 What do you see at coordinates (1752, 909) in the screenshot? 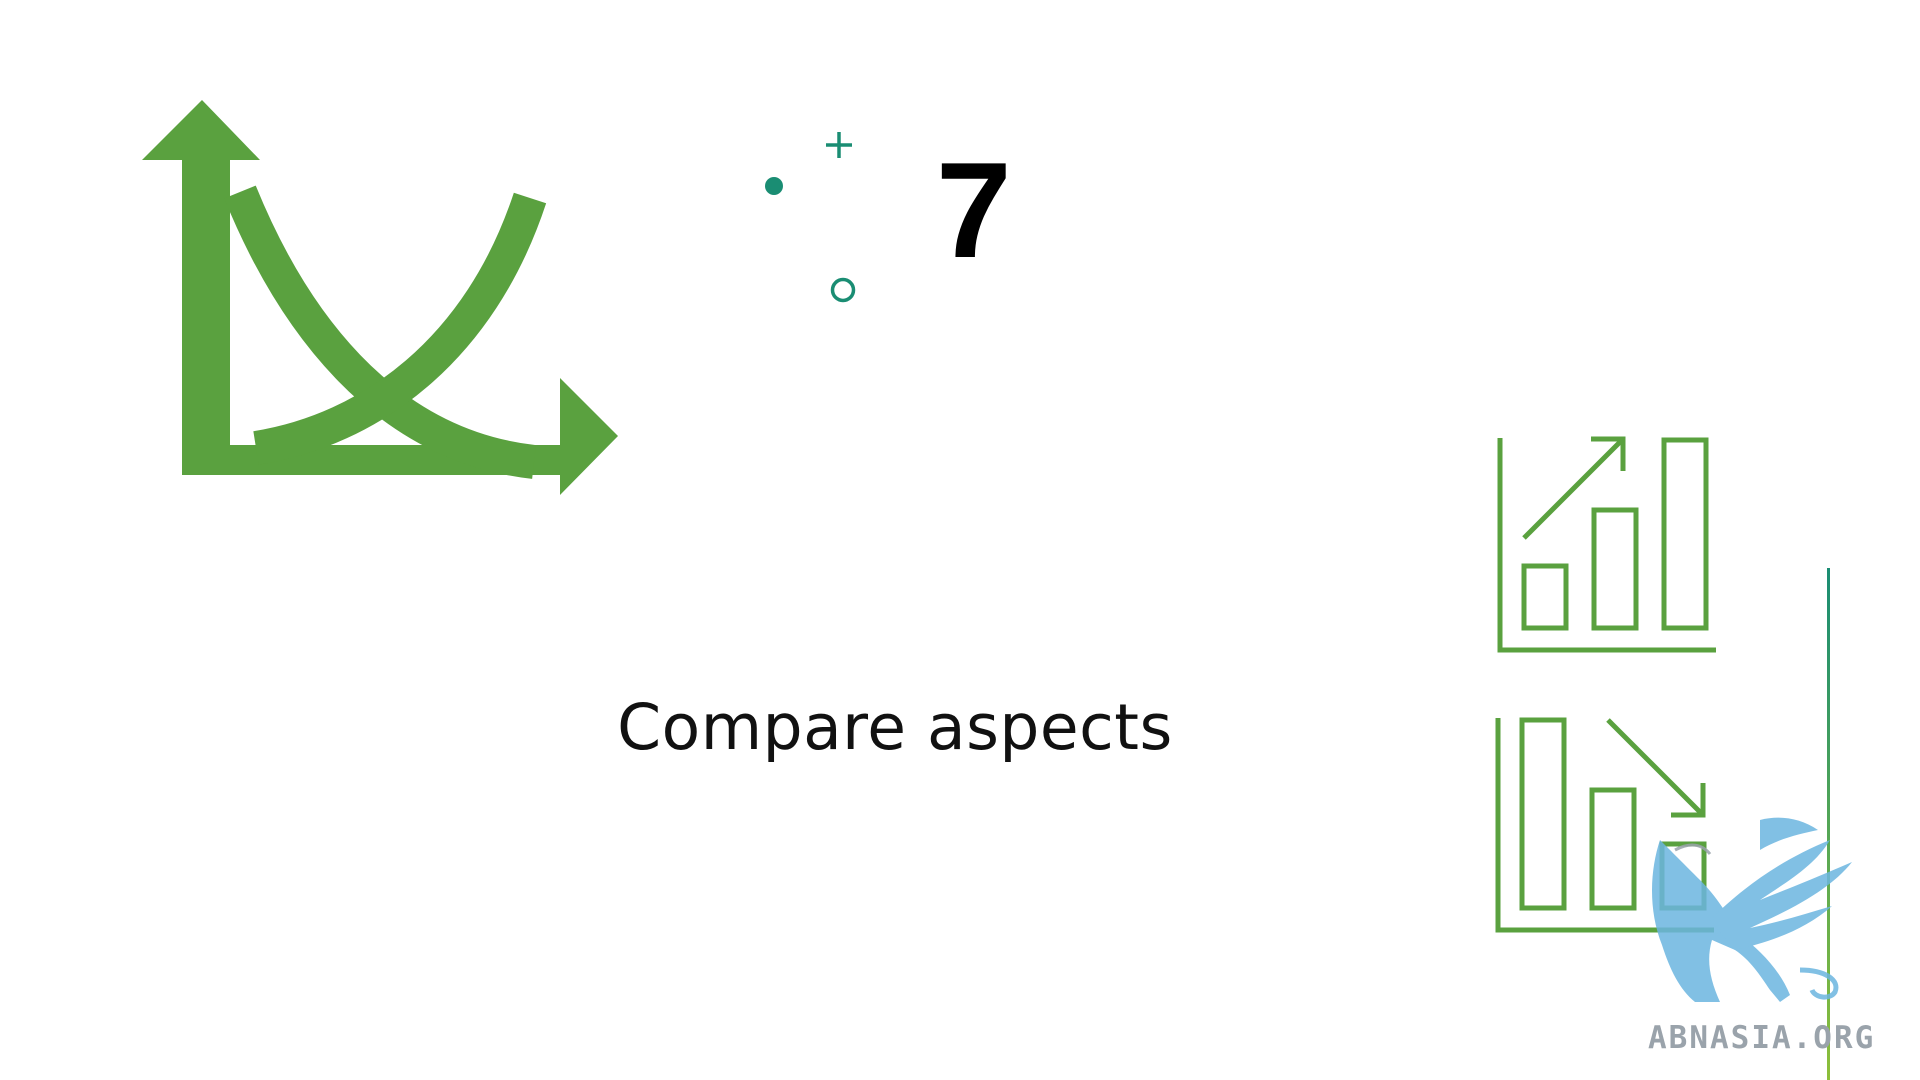
I see `griffin-logo` at bounding box center [1752, 909].